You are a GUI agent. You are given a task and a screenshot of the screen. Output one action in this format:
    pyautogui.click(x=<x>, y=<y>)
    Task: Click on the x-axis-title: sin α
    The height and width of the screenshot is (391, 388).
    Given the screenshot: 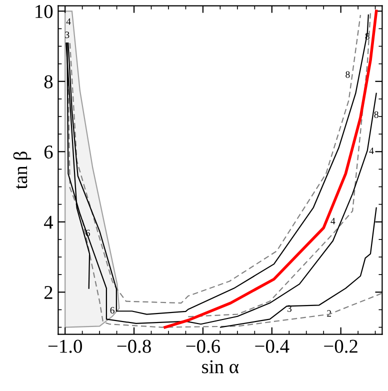 What is the action you would take?
    pyautogui.click(x=220, y=367)
    